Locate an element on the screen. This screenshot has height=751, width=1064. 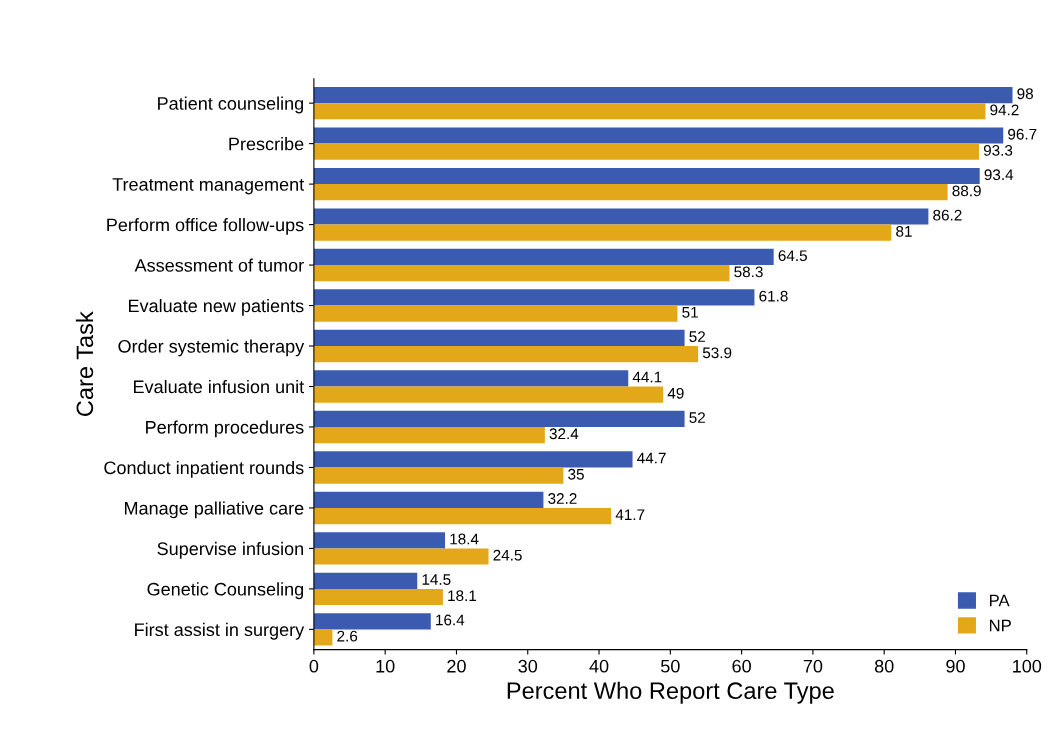
data-label: 49 is located at coordinates (675, 393).